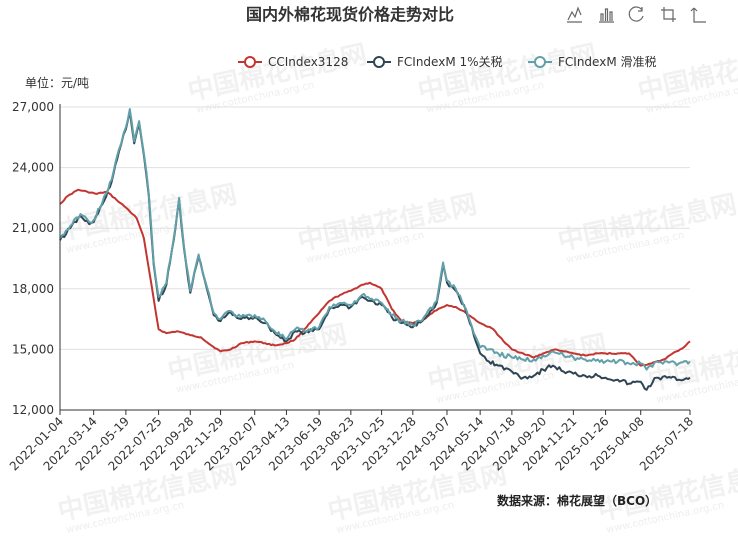 This screenshot has height=536, width=738. Describe the element at coordinates (350, 14) in the screenshot. I see `chart-title: 国内外棉花现货价格走势对比` at that location.